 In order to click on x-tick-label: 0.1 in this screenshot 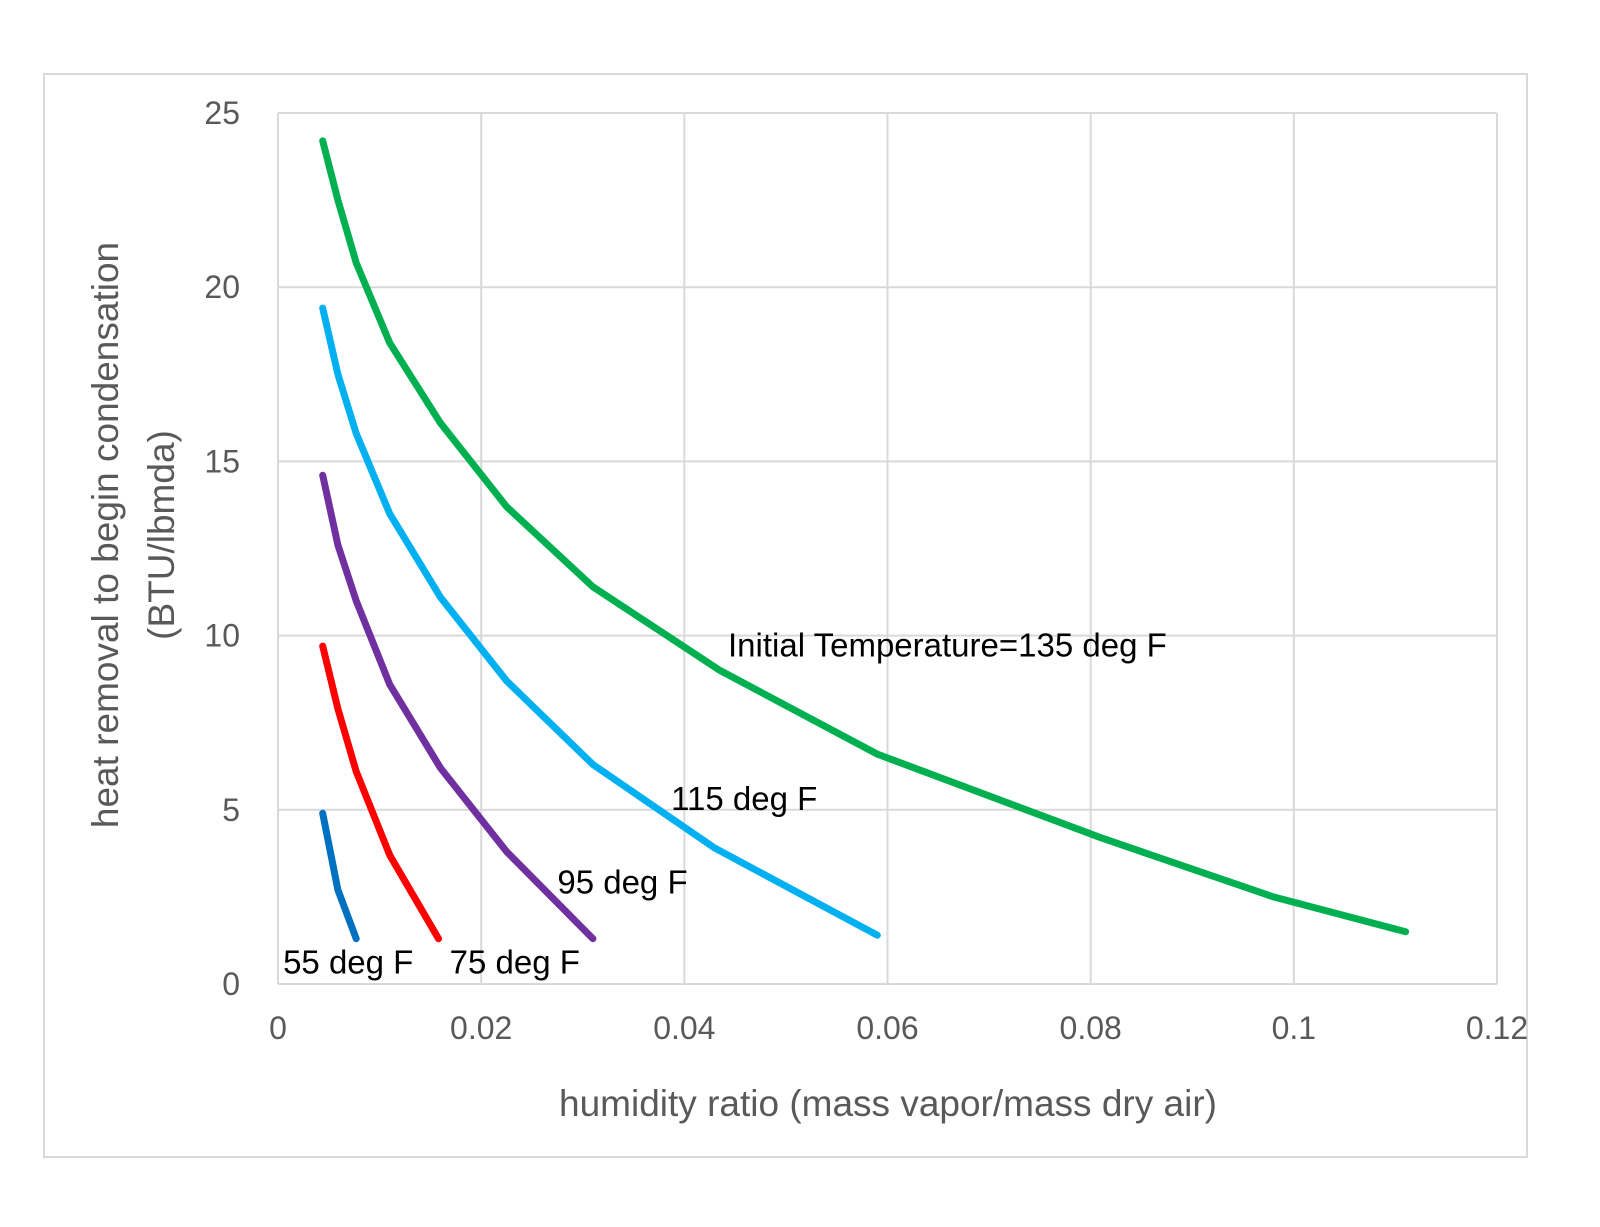, I will do `click(1294, 1028)`.